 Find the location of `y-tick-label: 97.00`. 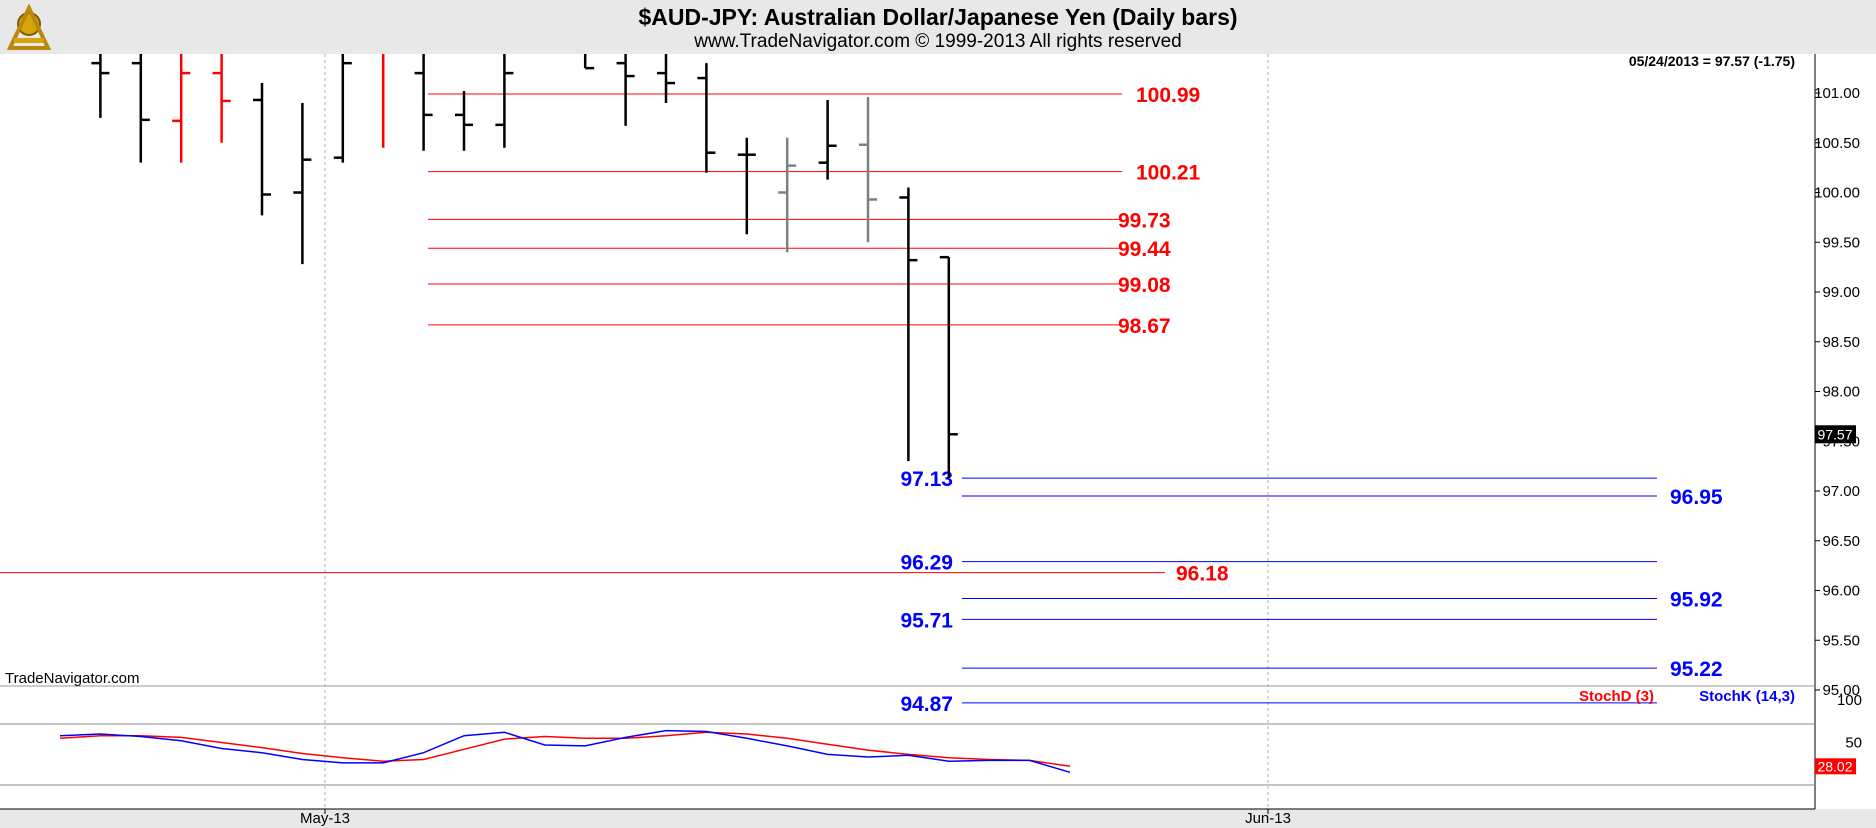

y-tick-label: 97.00 is located at coordinates (1841, 491).